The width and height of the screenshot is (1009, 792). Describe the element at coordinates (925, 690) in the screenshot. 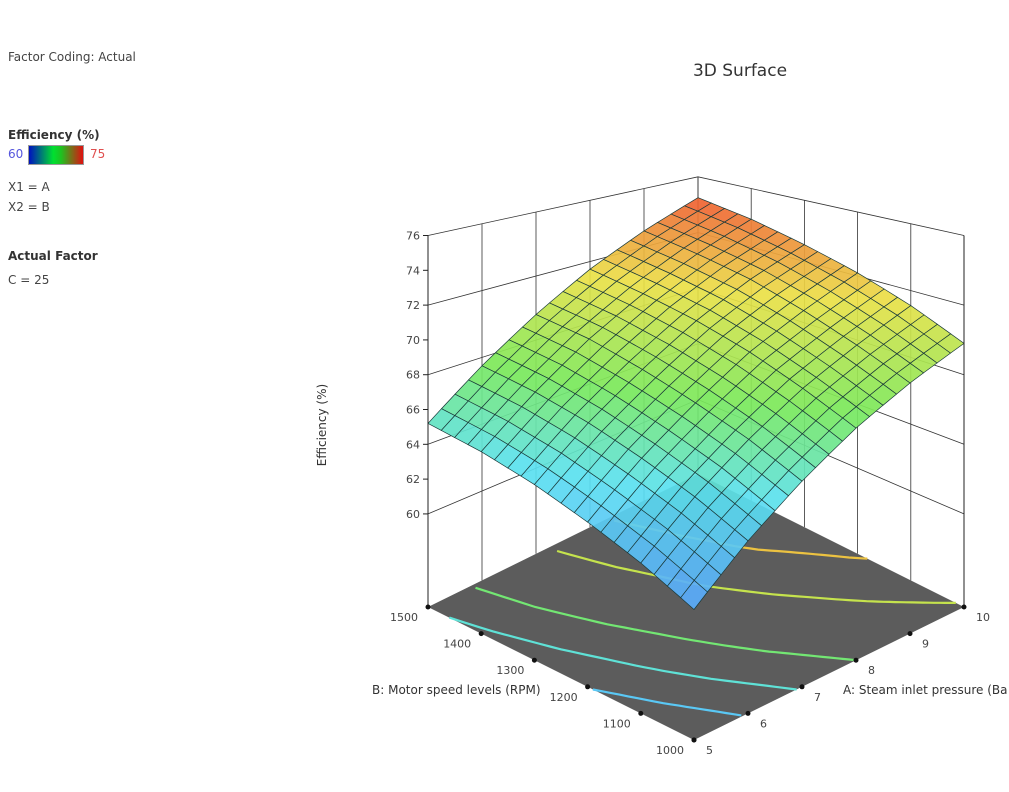

I see `x-axis-label: A: Steam inlet pressure (Ba` at that location.